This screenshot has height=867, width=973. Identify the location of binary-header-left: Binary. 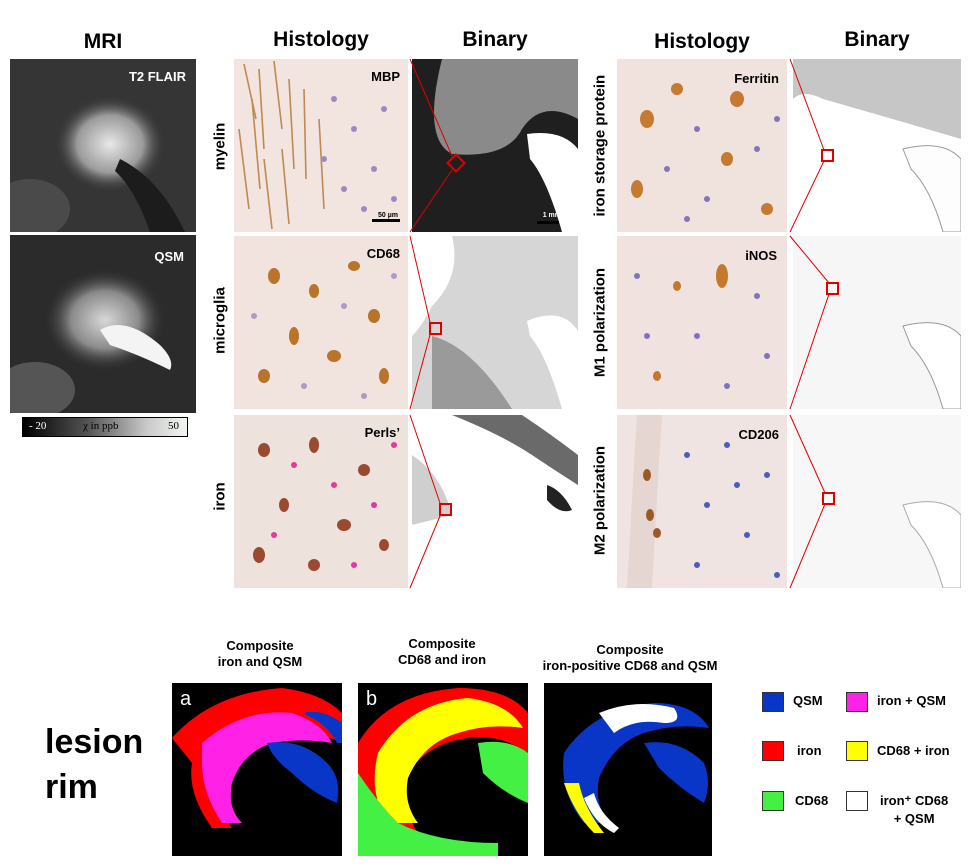
(495, 39).